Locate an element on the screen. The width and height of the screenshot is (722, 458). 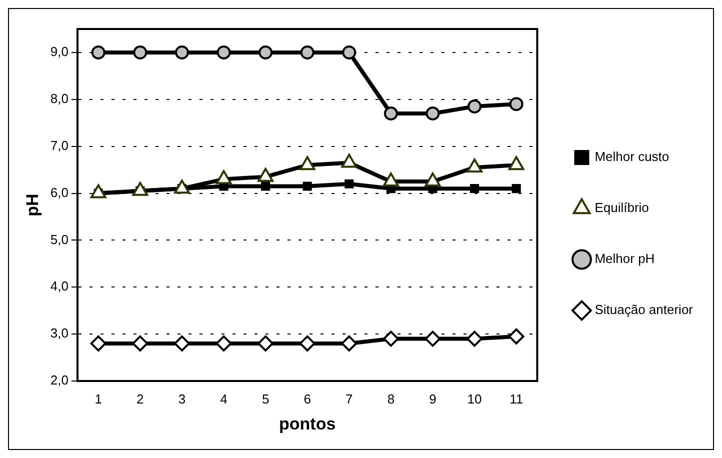
y-tick-label: 3,0 is located at coordinates (59, 333).